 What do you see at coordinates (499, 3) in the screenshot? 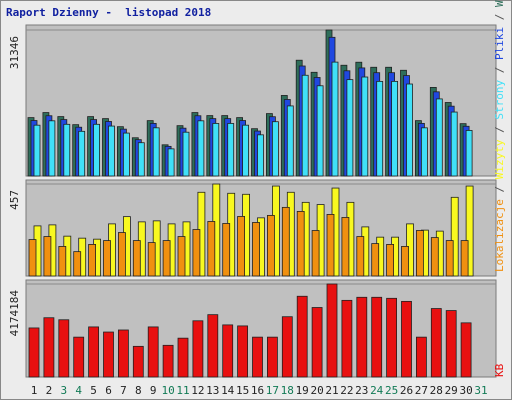
I see `legend-entry: Wywołania` at bounding box center [499, 3].